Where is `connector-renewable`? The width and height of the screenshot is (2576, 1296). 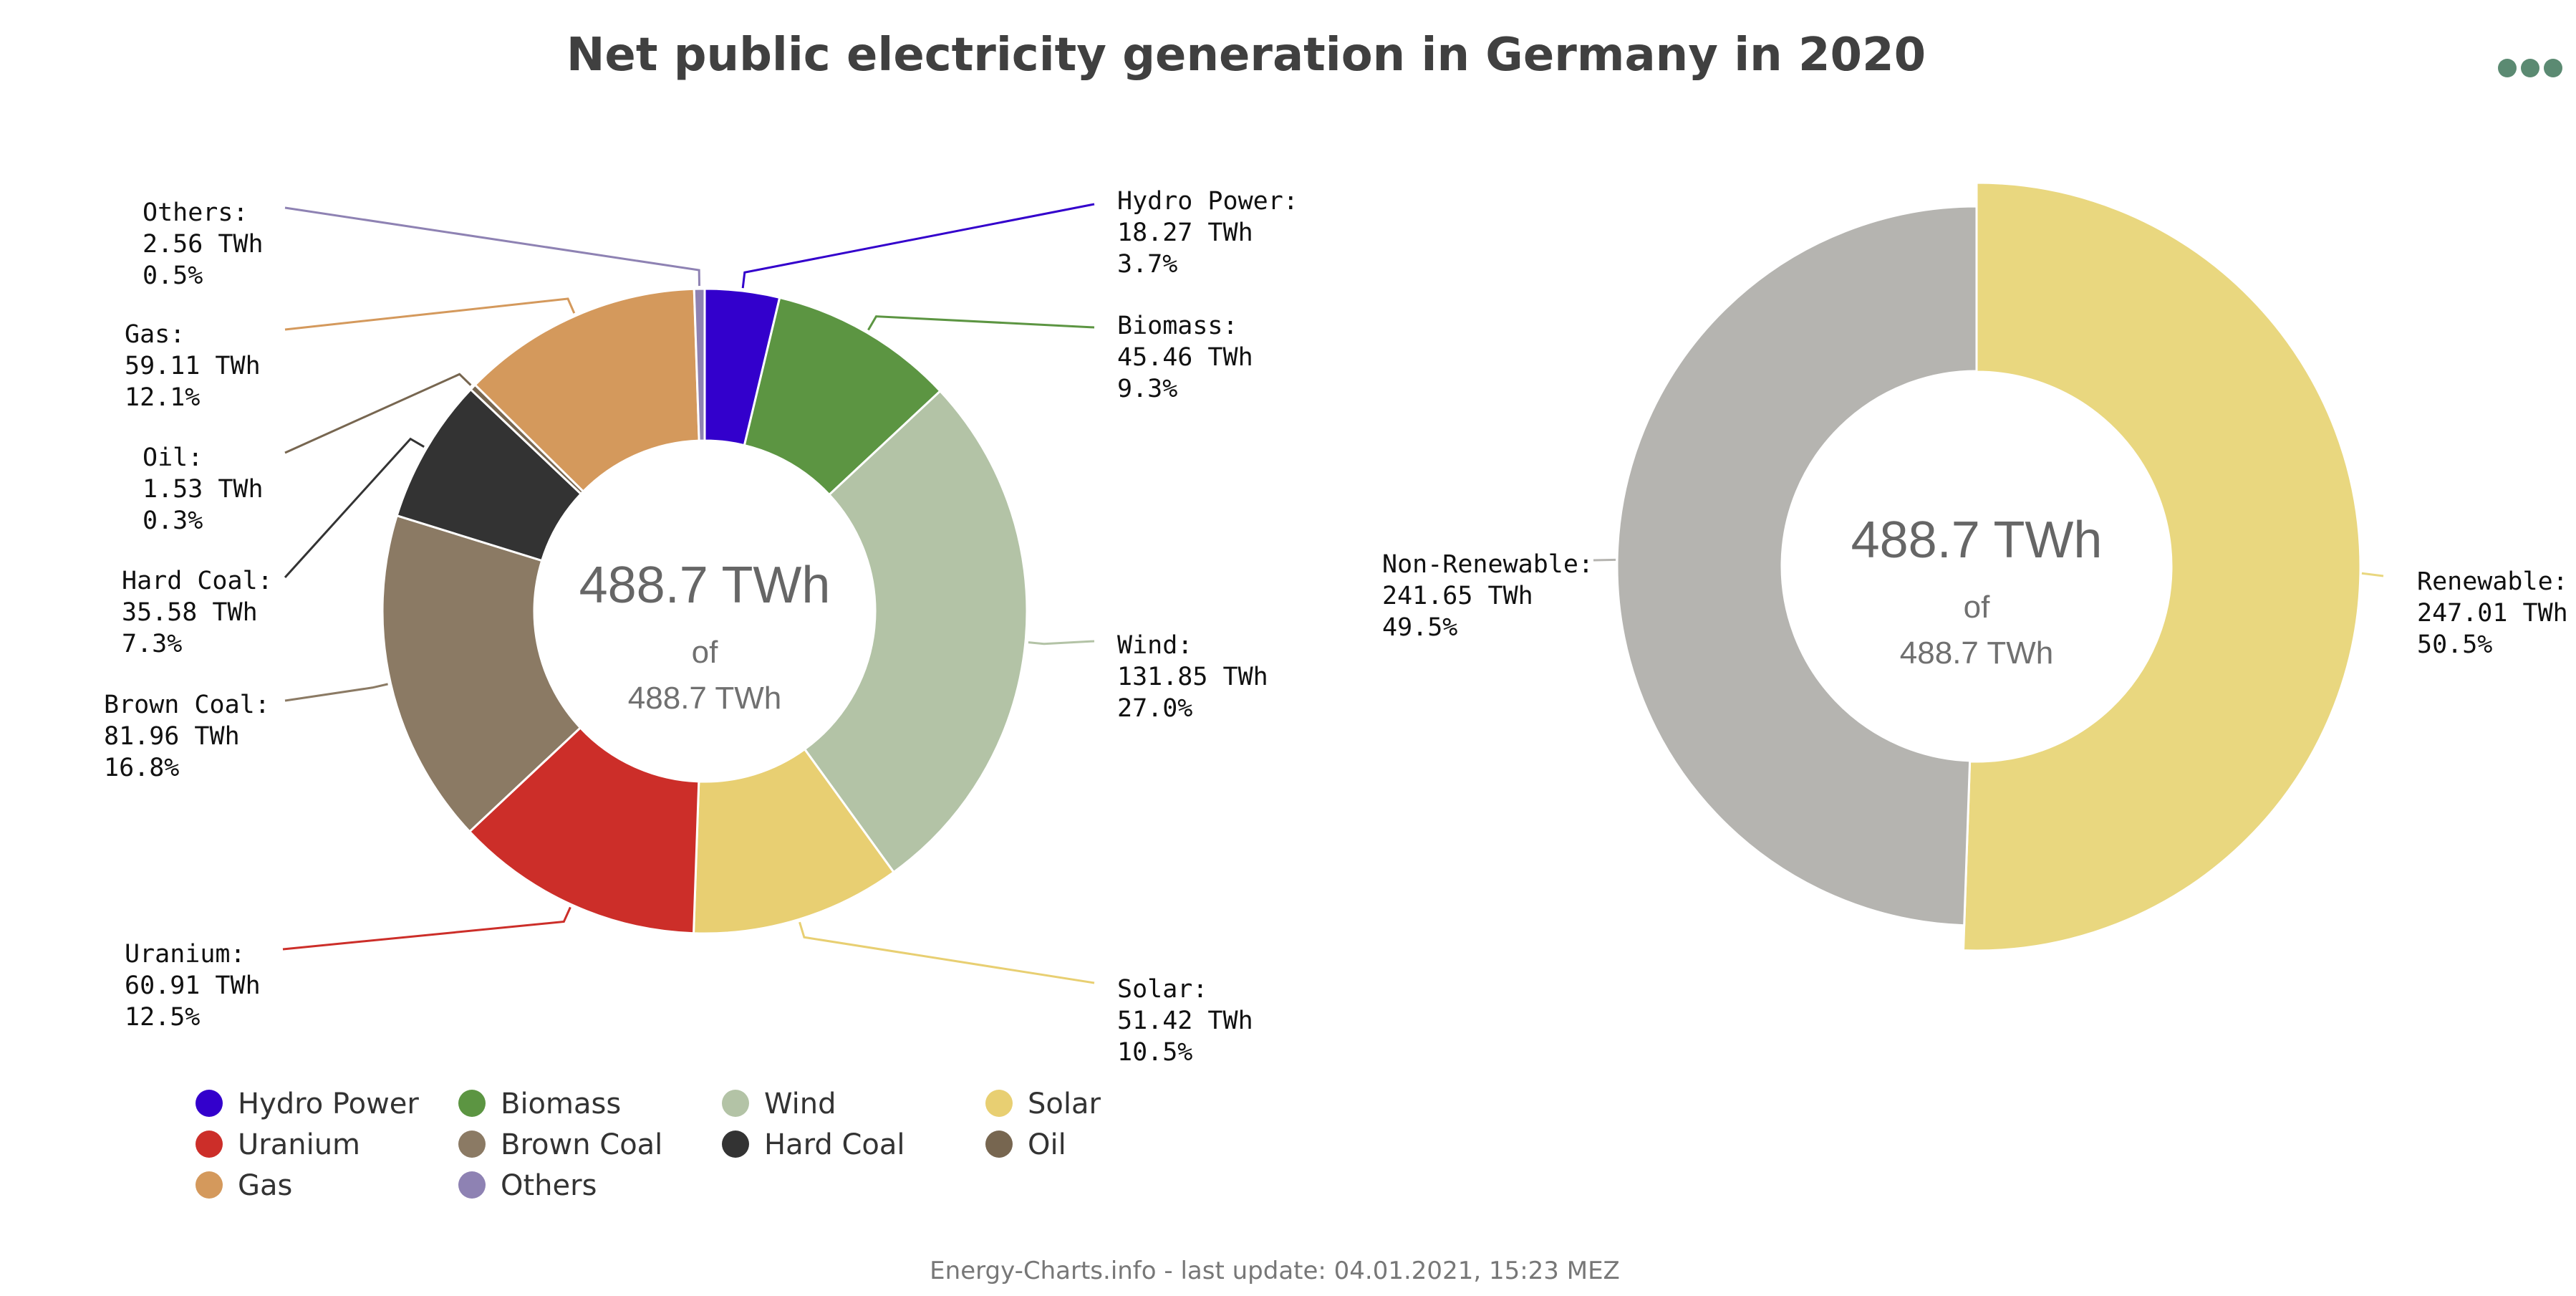 connector-renewable is located at coordinates (2372, 574).